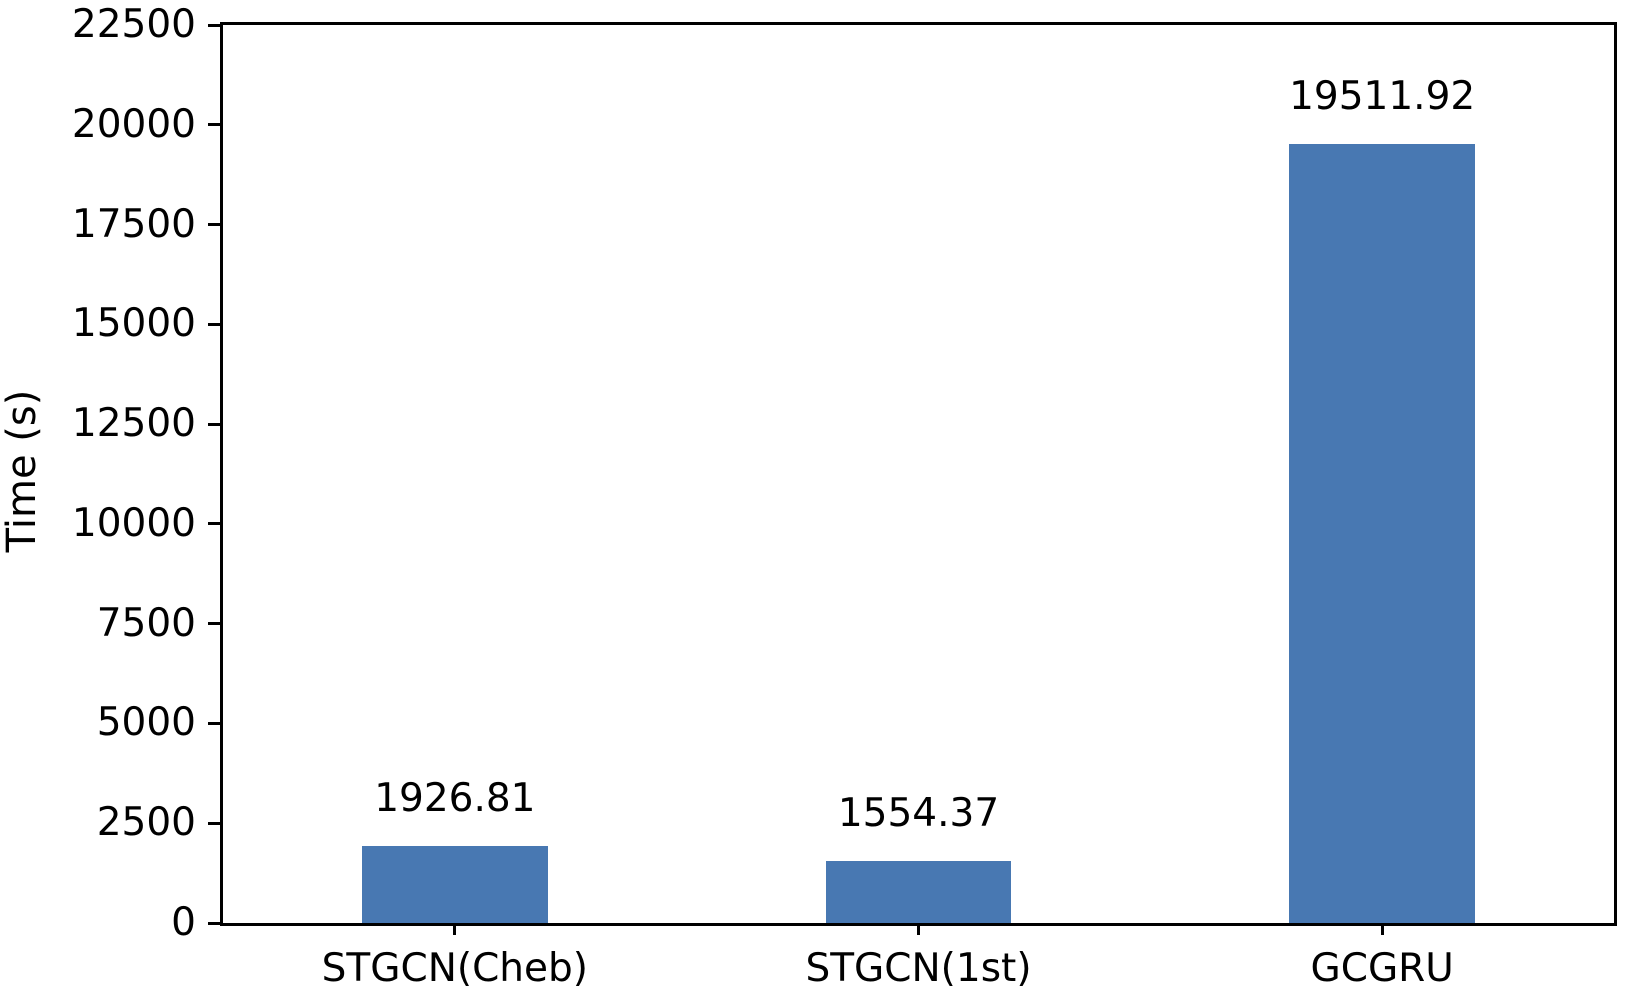 This screenshot has width=1628, height=997. I want to click on y-tick-label: 2500, so click(146, 823).